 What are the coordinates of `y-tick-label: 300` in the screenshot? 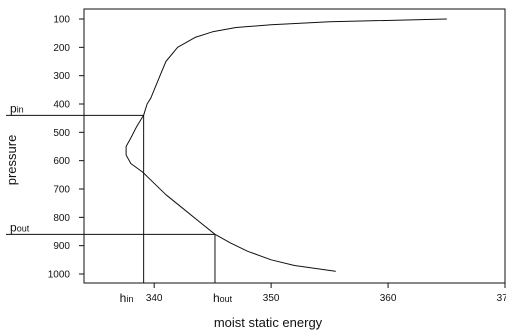 It's located at (61, 76).